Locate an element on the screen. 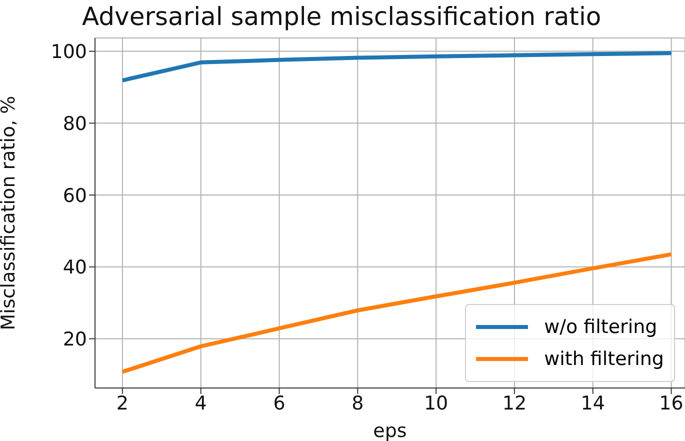 This screenshot has height=441, width=685. y-tick-label: 80 is located at coordinates (74, 123).